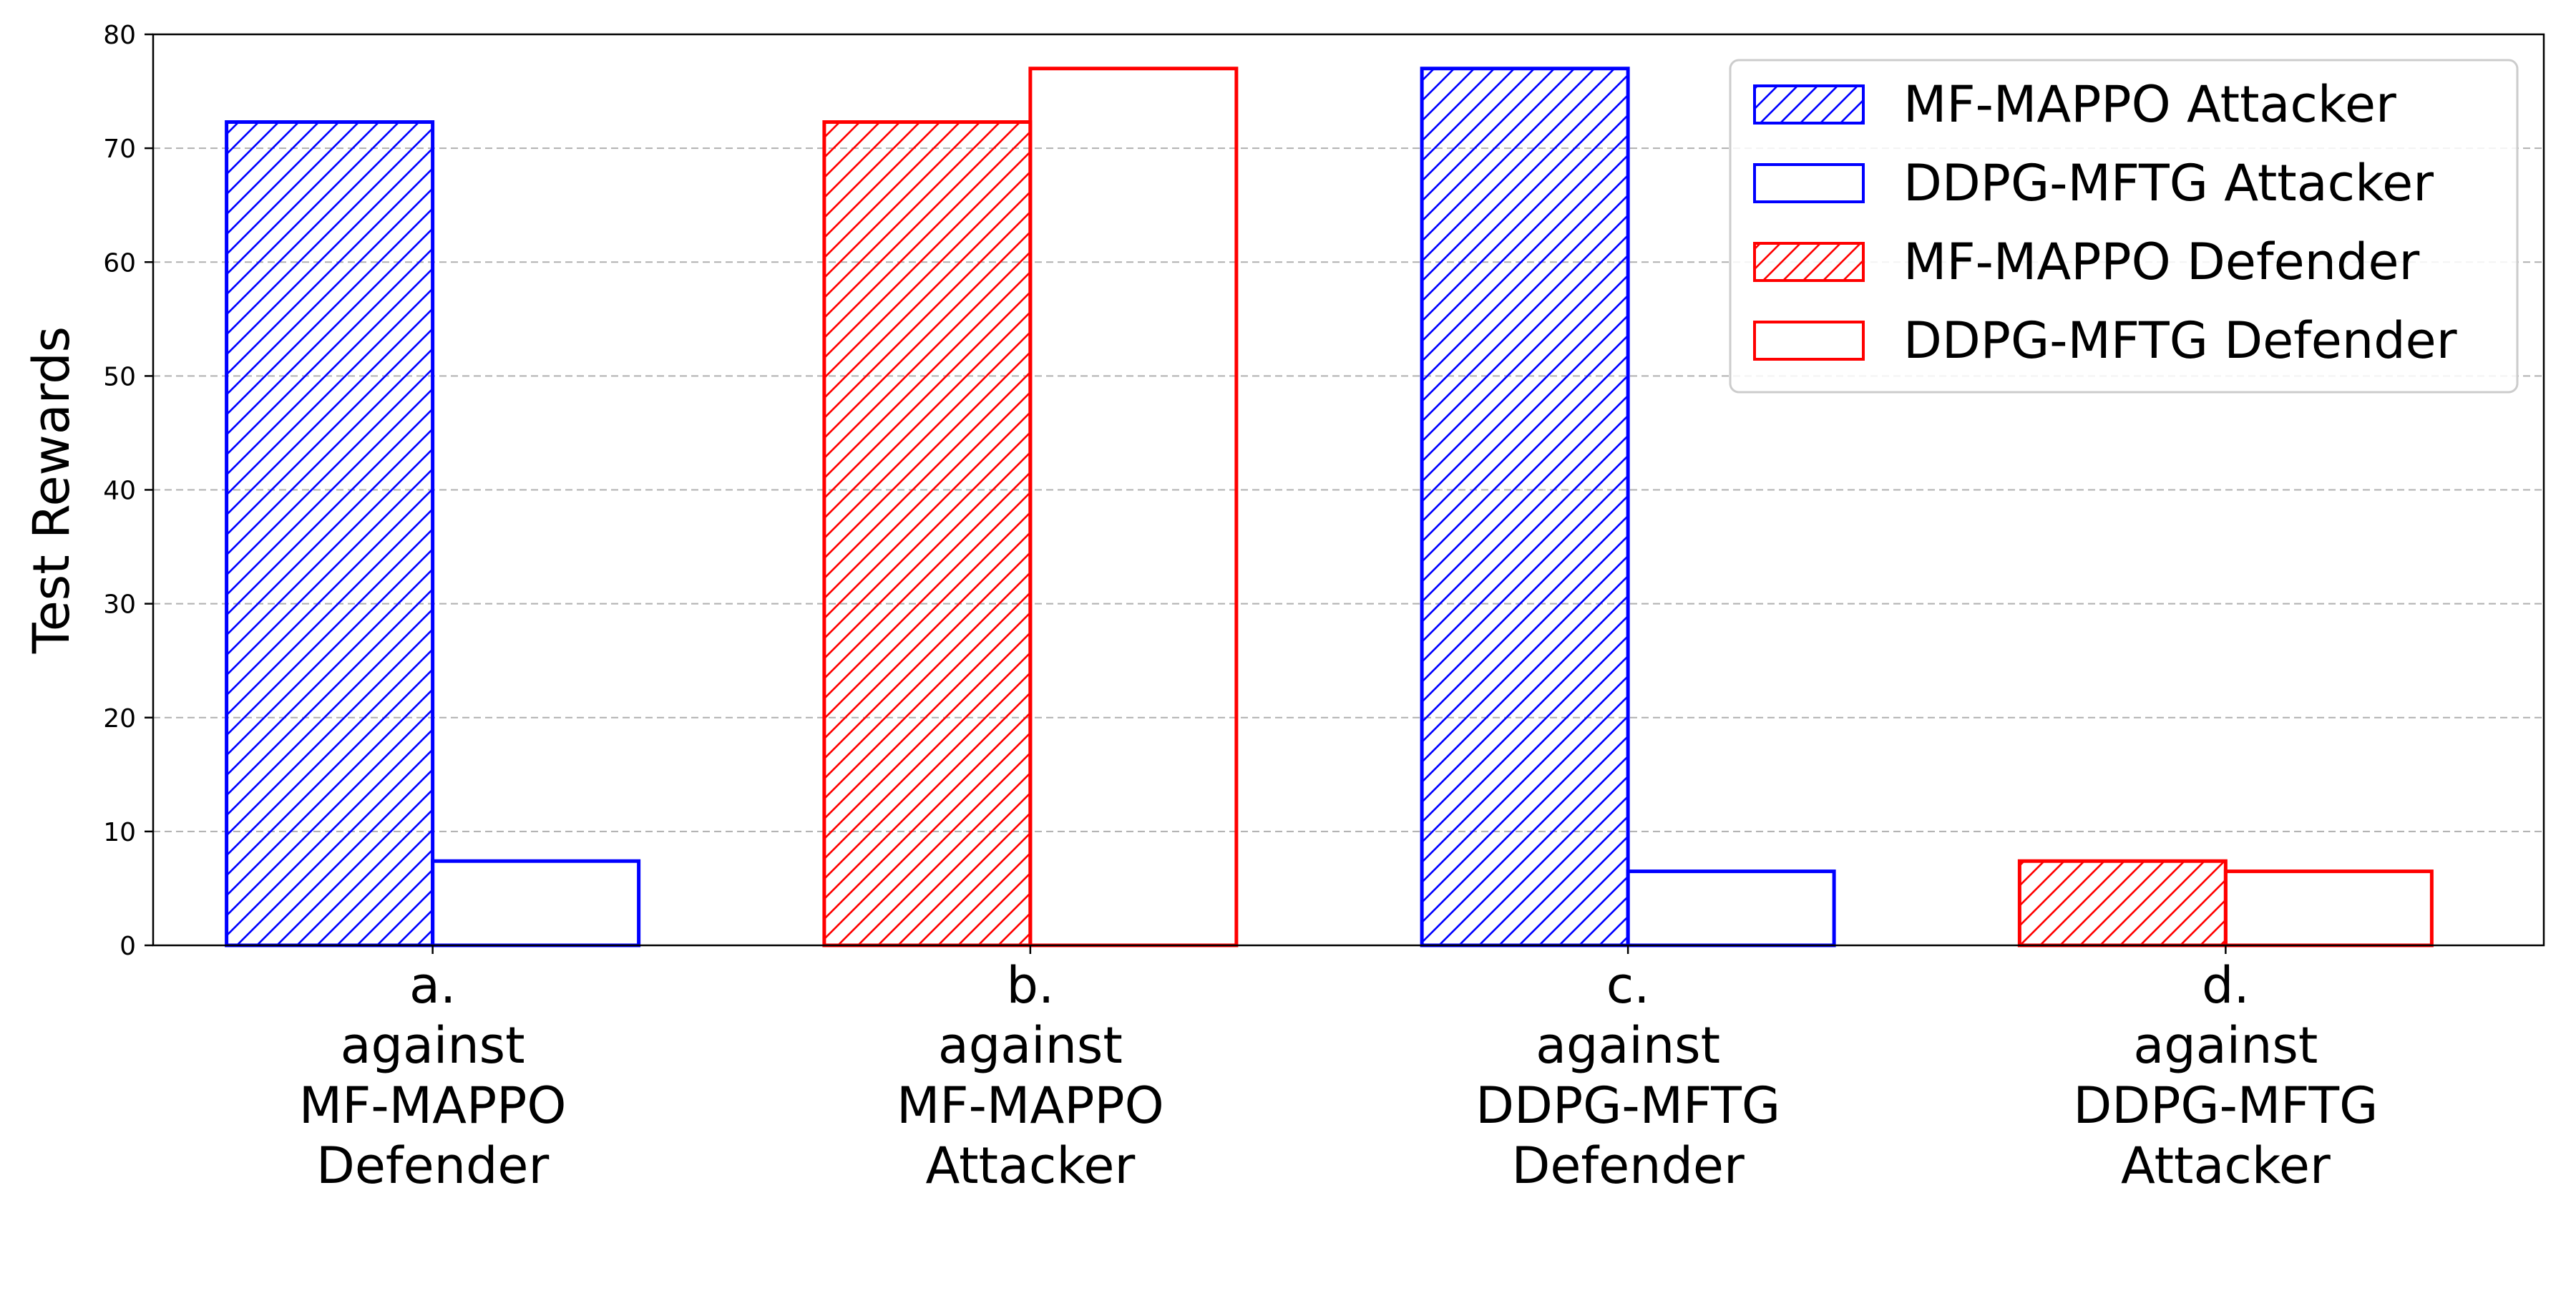  I want to click on legend-box, so click(2124, 226).